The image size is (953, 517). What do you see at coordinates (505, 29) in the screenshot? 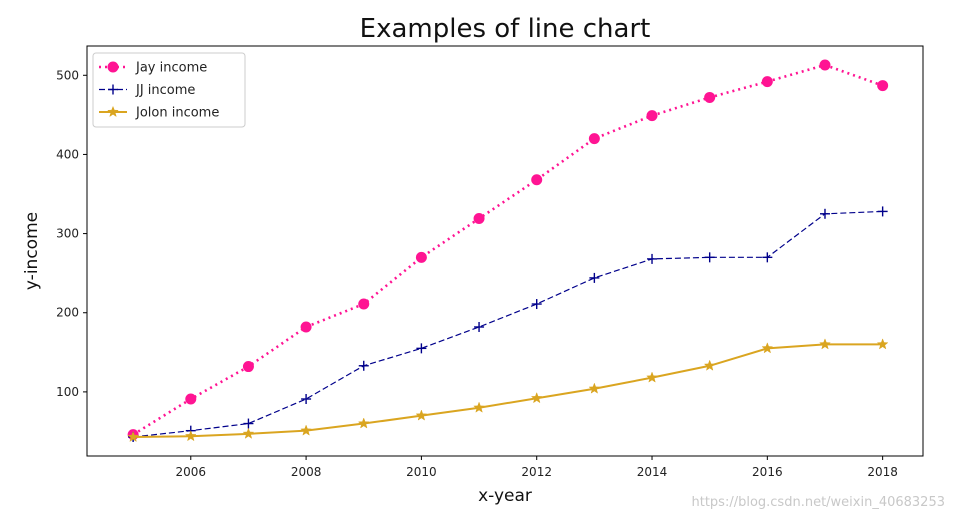
I see `chart-title: Examples of line chart` at bounding box center [505, 29].